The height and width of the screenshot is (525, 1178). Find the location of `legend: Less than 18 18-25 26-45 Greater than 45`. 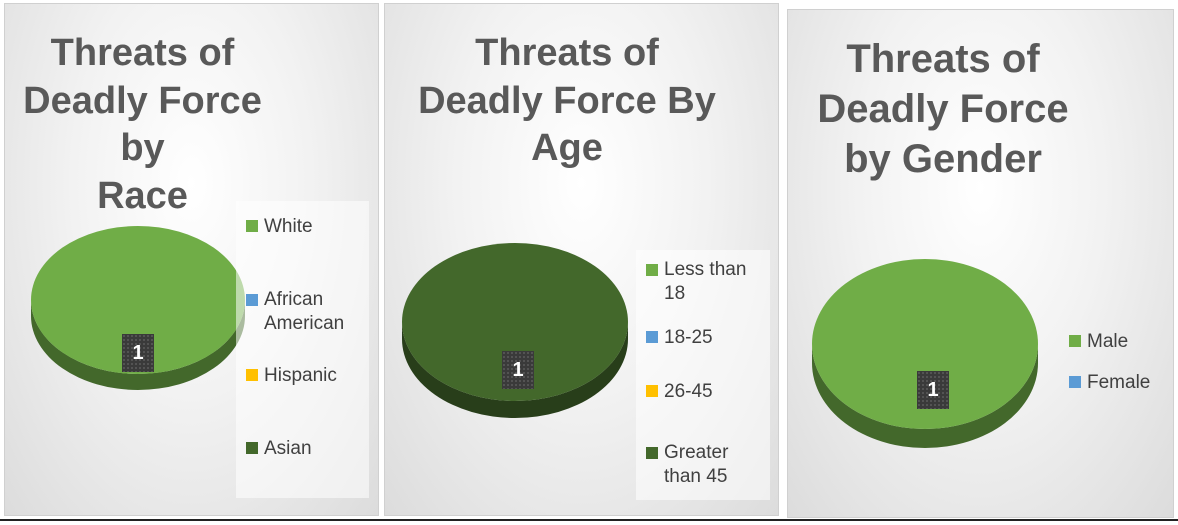

legend: Less than 18 18-25 26-45 Greater than 45 is located at coordinates (703, 375).